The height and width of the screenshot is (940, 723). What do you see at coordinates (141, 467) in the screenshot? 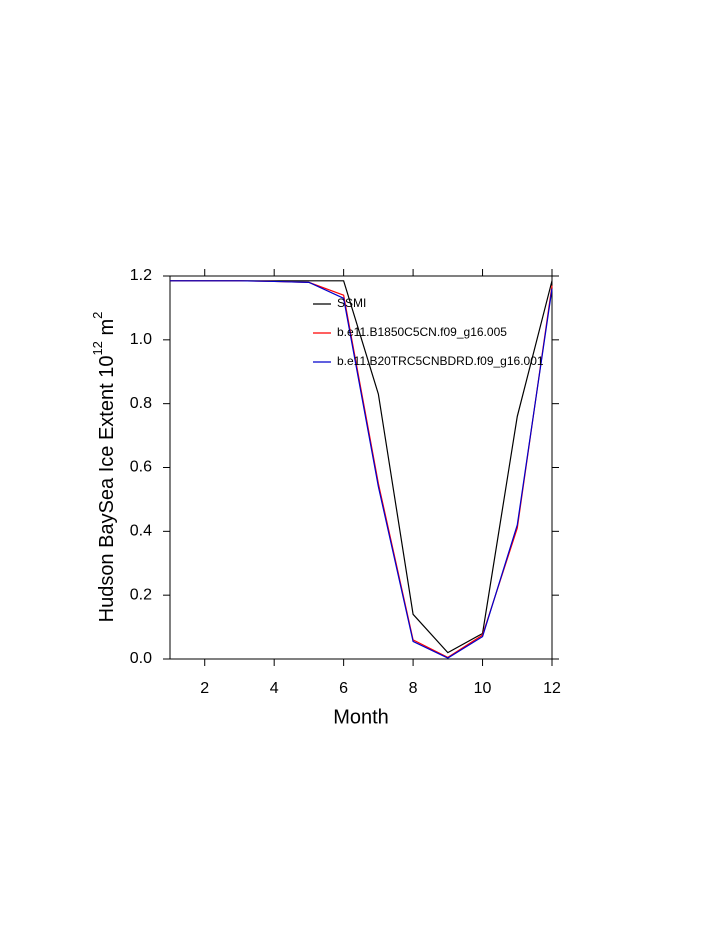
I see `y-tick-label: 0.6` at bounding box center [141, 467].